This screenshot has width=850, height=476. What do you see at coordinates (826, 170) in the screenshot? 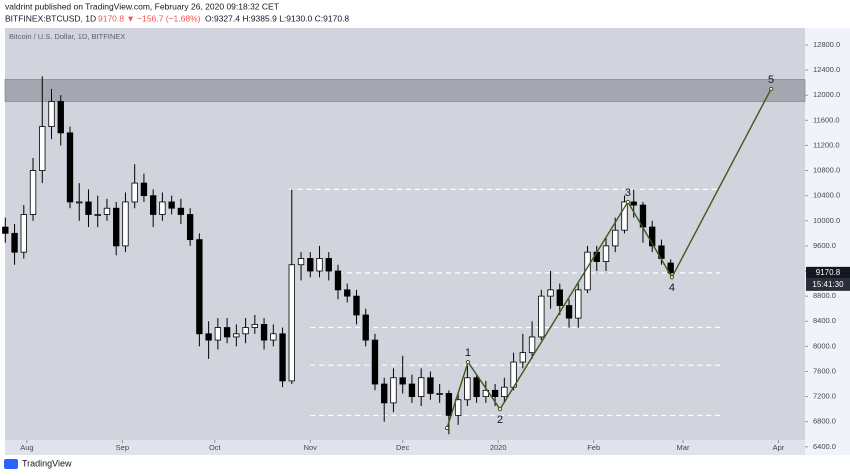
I see `y-tick-label: 10800.0` at bounding box center [826, 170].